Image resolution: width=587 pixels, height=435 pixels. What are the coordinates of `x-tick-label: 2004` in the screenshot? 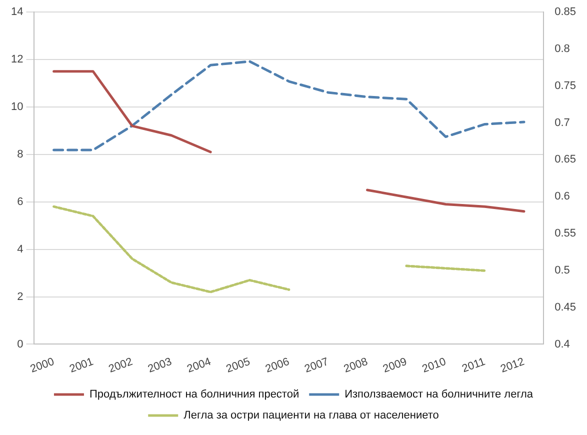 It's located at (199, 366).